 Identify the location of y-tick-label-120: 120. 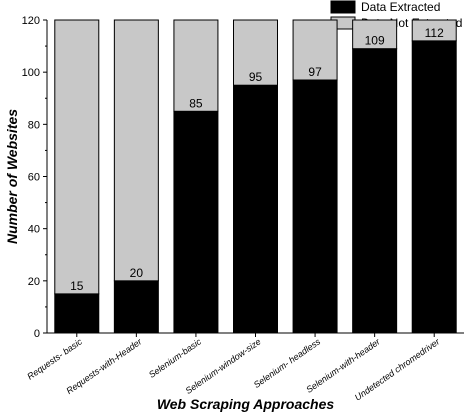
(31, 21).